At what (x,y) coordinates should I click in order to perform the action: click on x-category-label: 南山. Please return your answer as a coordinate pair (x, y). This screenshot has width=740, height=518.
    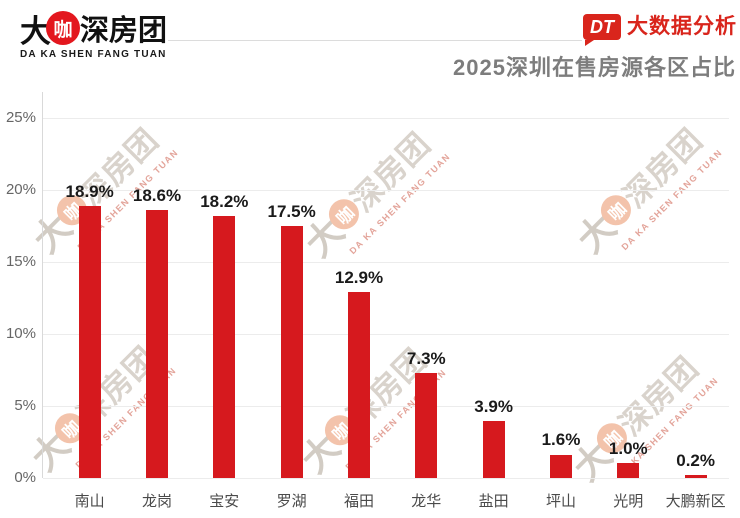
    Looking at the image, I should click on (89, 501).